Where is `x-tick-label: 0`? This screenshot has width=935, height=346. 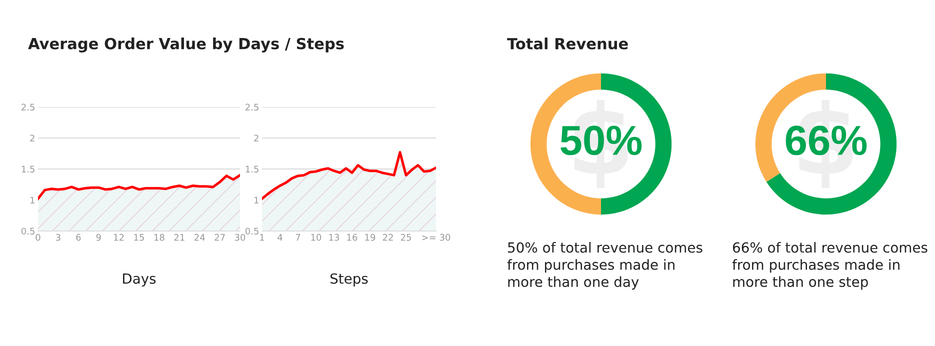
x-tick-label: 0 is located at coordinates (38, 237).